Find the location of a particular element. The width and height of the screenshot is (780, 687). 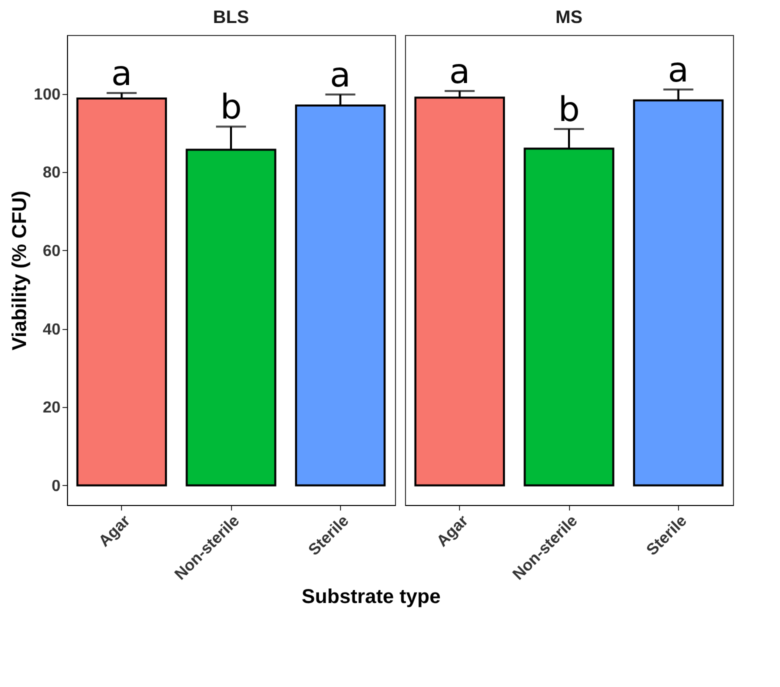

y-tick-label: 0 is located at coordinates (56, 486).